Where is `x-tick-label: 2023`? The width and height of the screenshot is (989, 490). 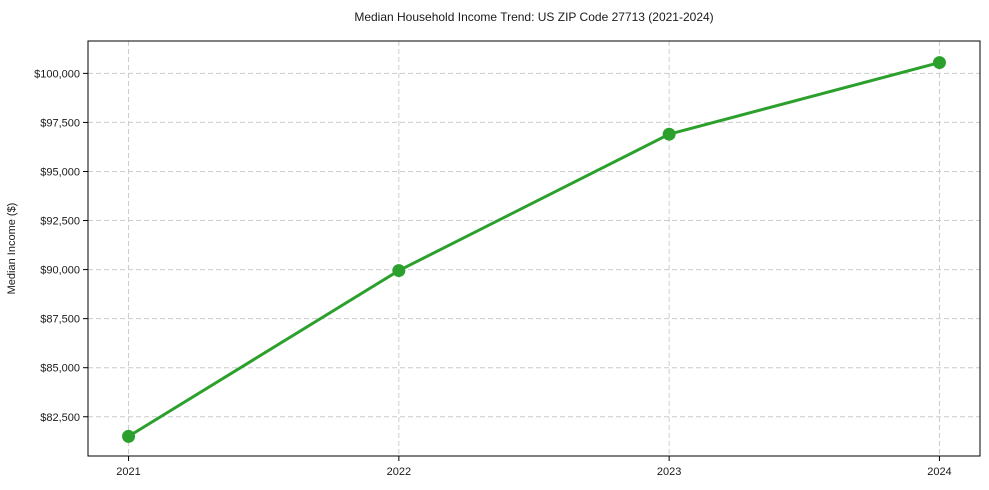
x-tick-label: 2023 is located at coordinates (669, 472).